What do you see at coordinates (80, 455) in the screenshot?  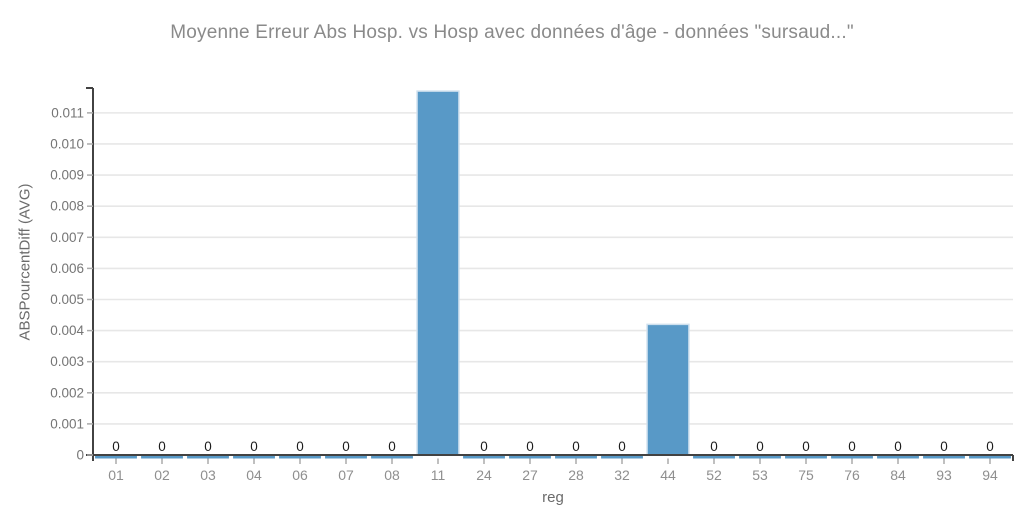 I see `y-tick-label: 0` at bounding box center [80, 455].